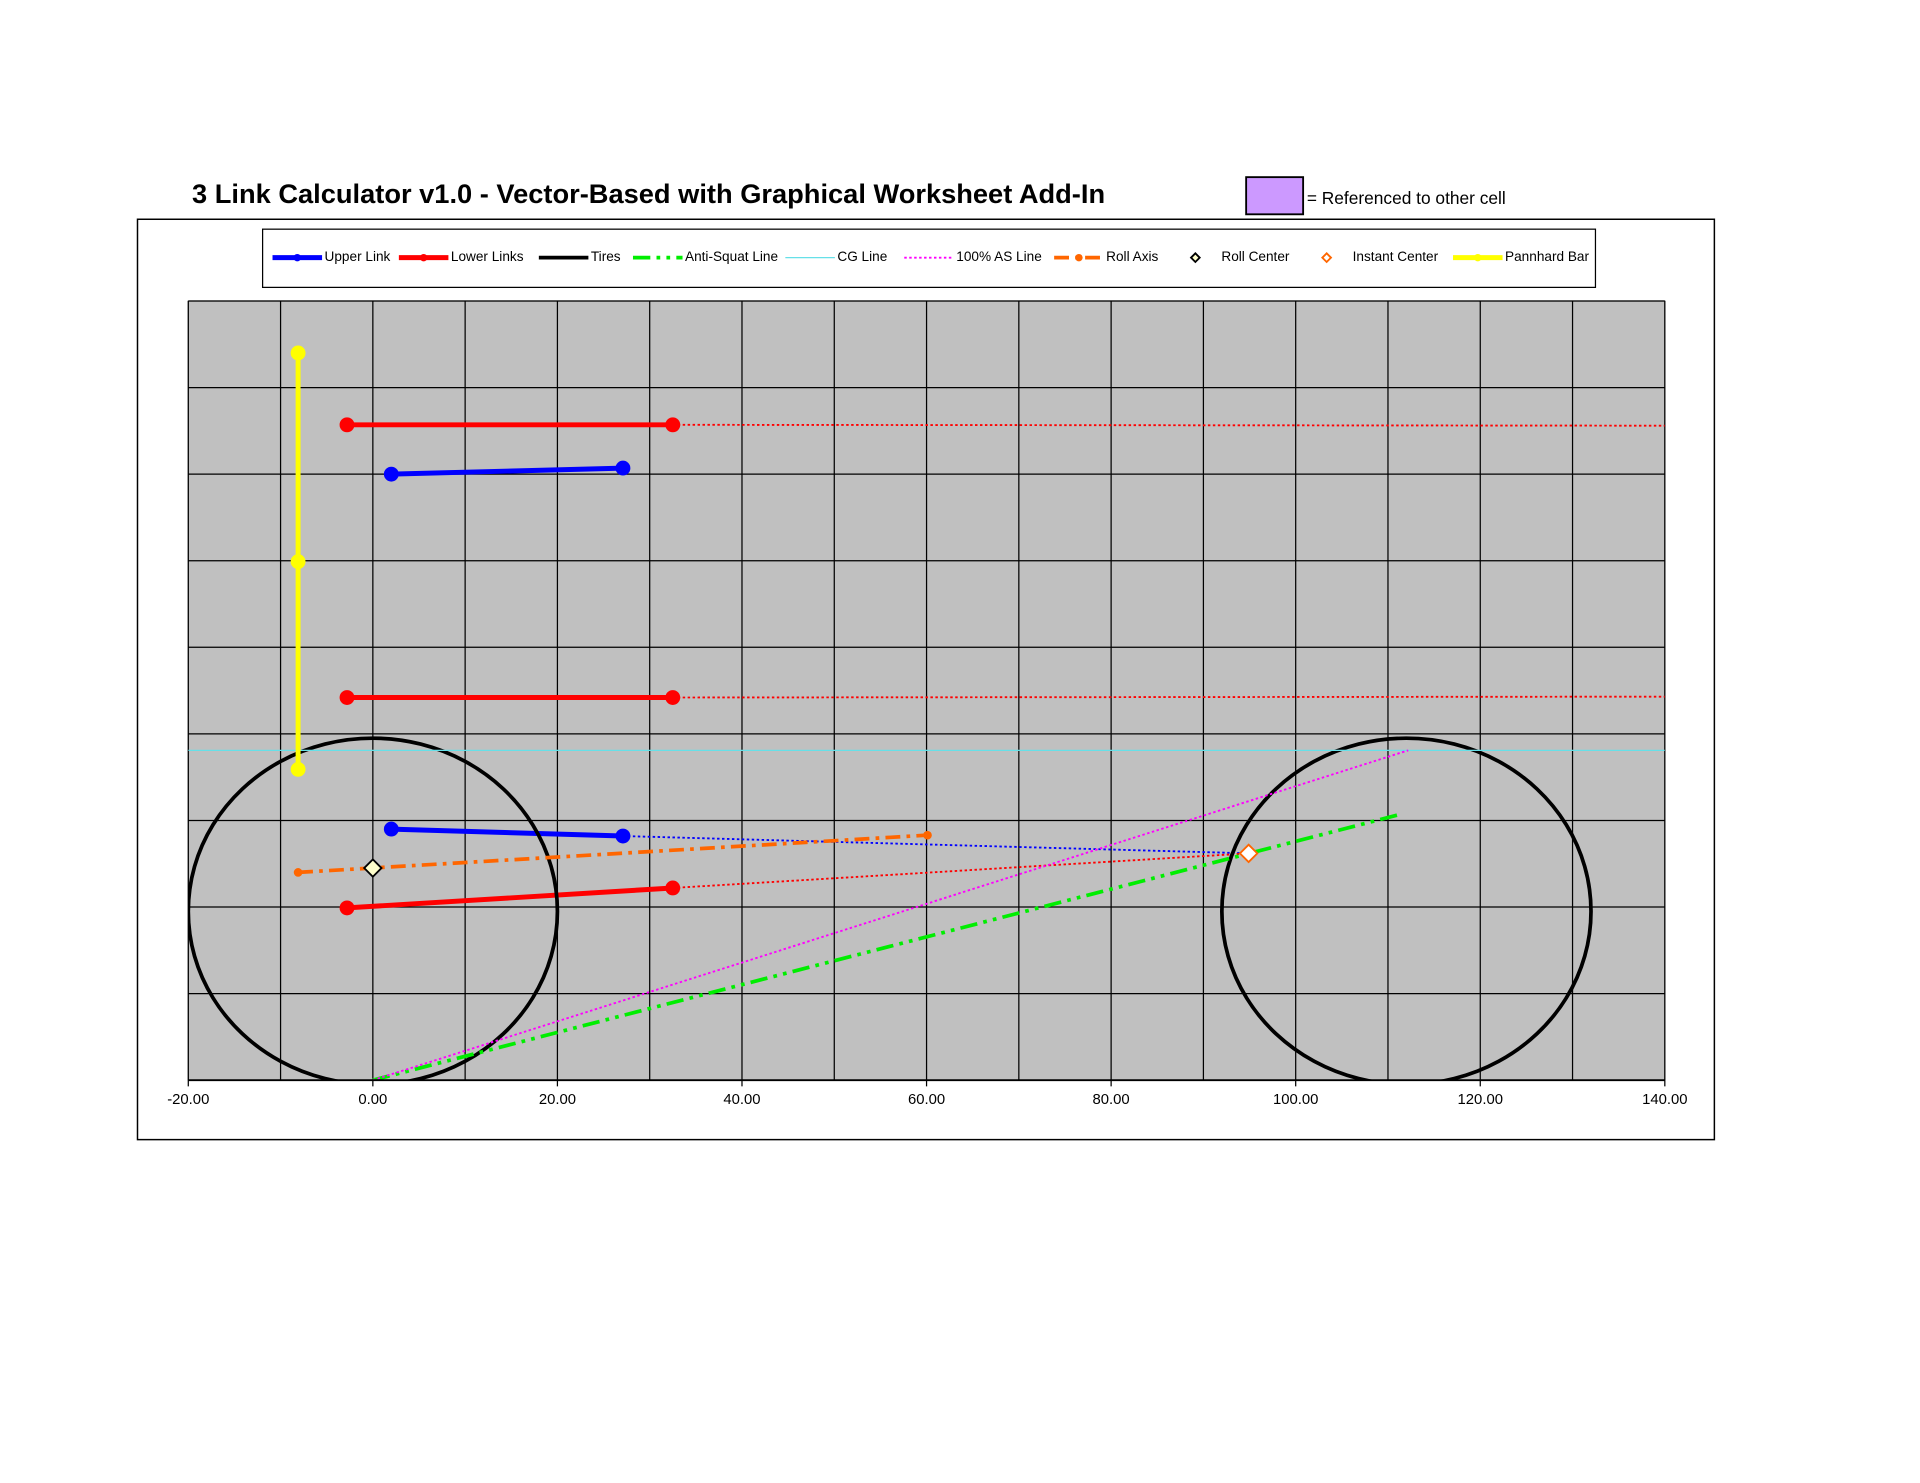  What do you see at coordinates (1547, 256) in the screenshot?
I see `legend-label: Pannhard Bar` at bounding box center [1547, 256].